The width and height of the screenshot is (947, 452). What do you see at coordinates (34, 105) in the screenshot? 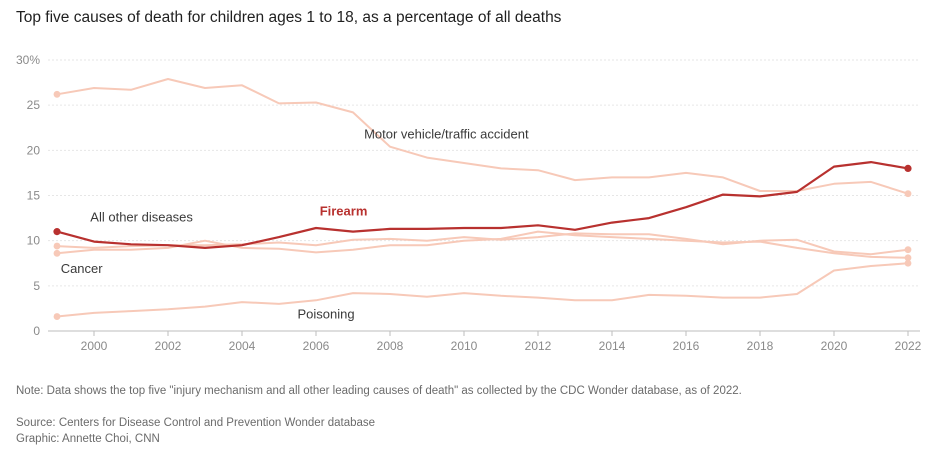
I see `y-tick-label: 25` at bounding box center [34, 105].